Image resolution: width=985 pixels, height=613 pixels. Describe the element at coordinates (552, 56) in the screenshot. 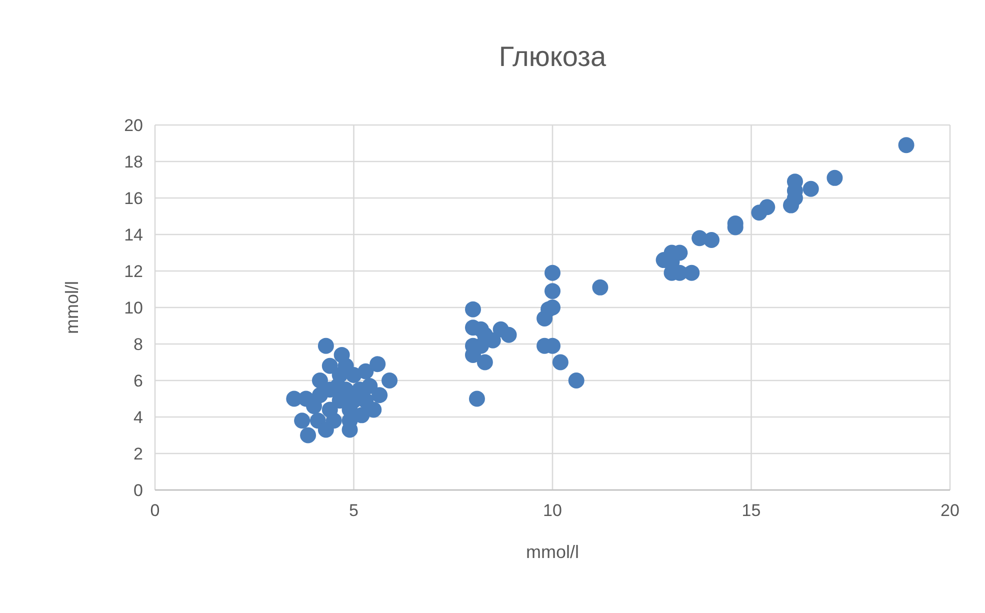

I see `chart-title: Глюкоза` at that location.